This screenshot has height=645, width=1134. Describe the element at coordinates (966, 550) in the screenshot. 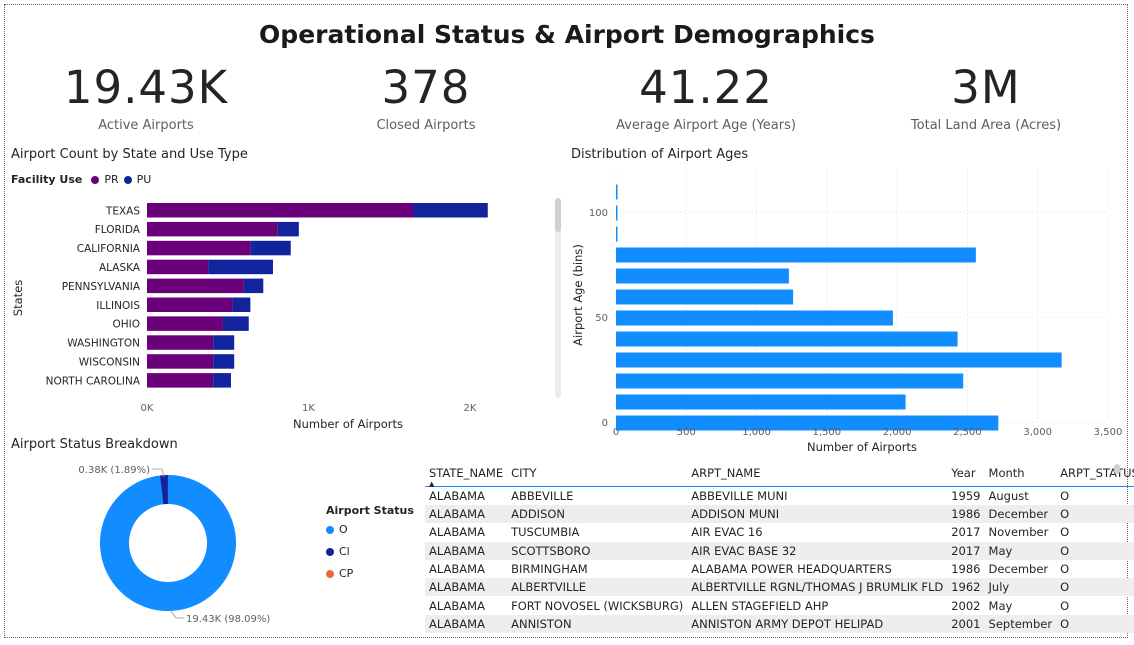

I see `table-cell: 2017` at that location.